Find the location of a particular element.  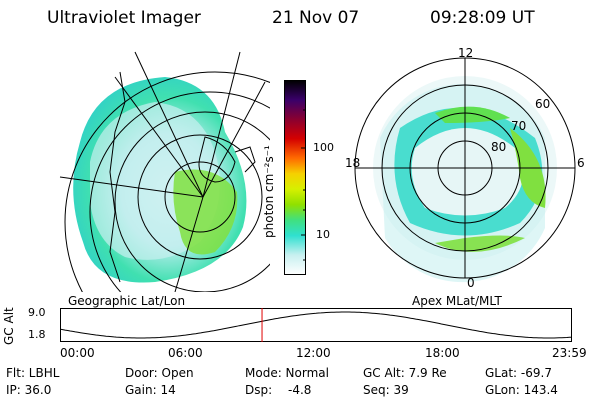

xtick-2359: 23:59 is located at coordinates (569, 353).